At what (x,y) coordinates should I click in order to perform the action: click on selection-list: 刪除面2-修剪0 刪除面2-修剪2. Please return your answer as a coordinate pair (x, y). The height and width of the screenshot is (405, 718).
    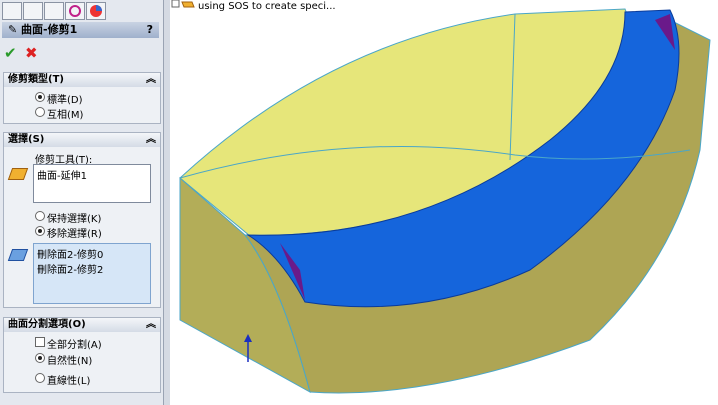
    Looking at the image, I should click on (92, 273).